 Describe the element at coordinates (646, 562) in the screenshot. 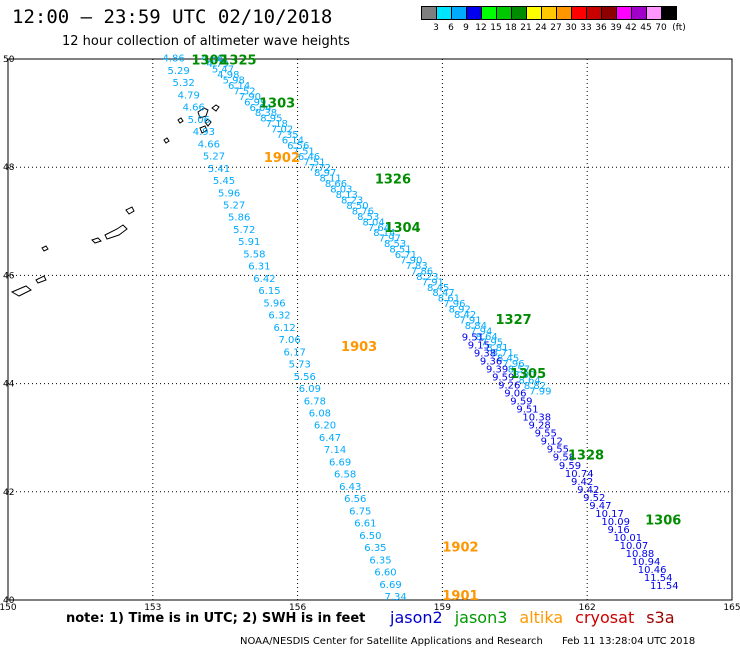

I see `wave-height-value: 10.94` at that location.